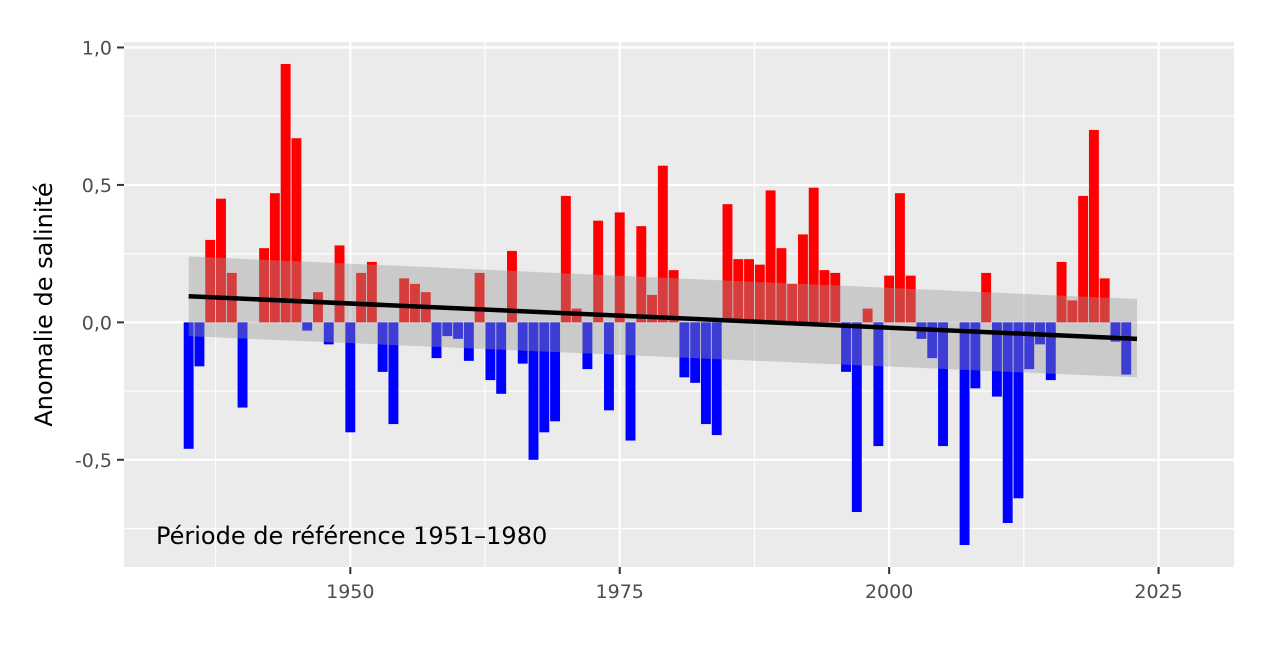 Image resolution: width=1280 pixels, height=658 pixels. I want to click on bar-1984, so click(716, 379).